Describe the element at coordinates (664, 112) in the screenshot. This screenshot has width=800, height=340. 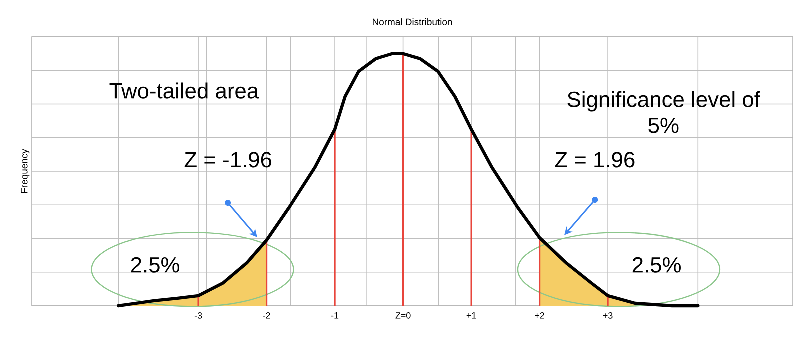
I see `annotation: Significance level of 5%` at that location.